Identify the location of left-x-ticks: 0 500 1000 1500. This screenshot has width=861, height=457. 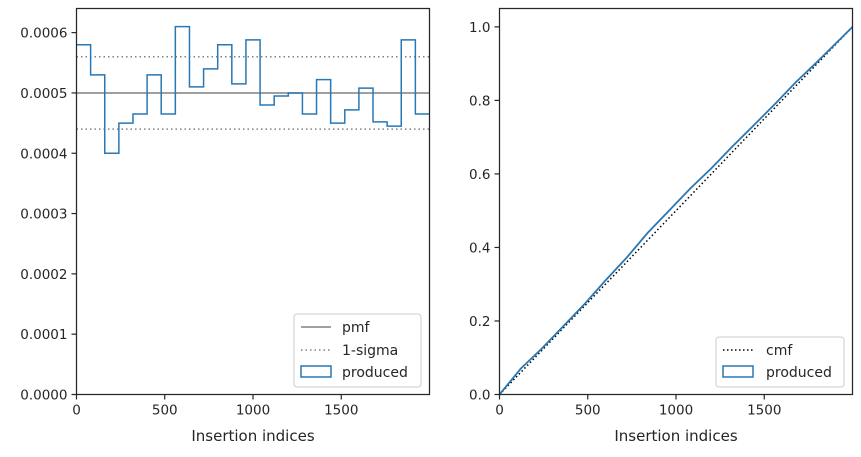
(215, 406).